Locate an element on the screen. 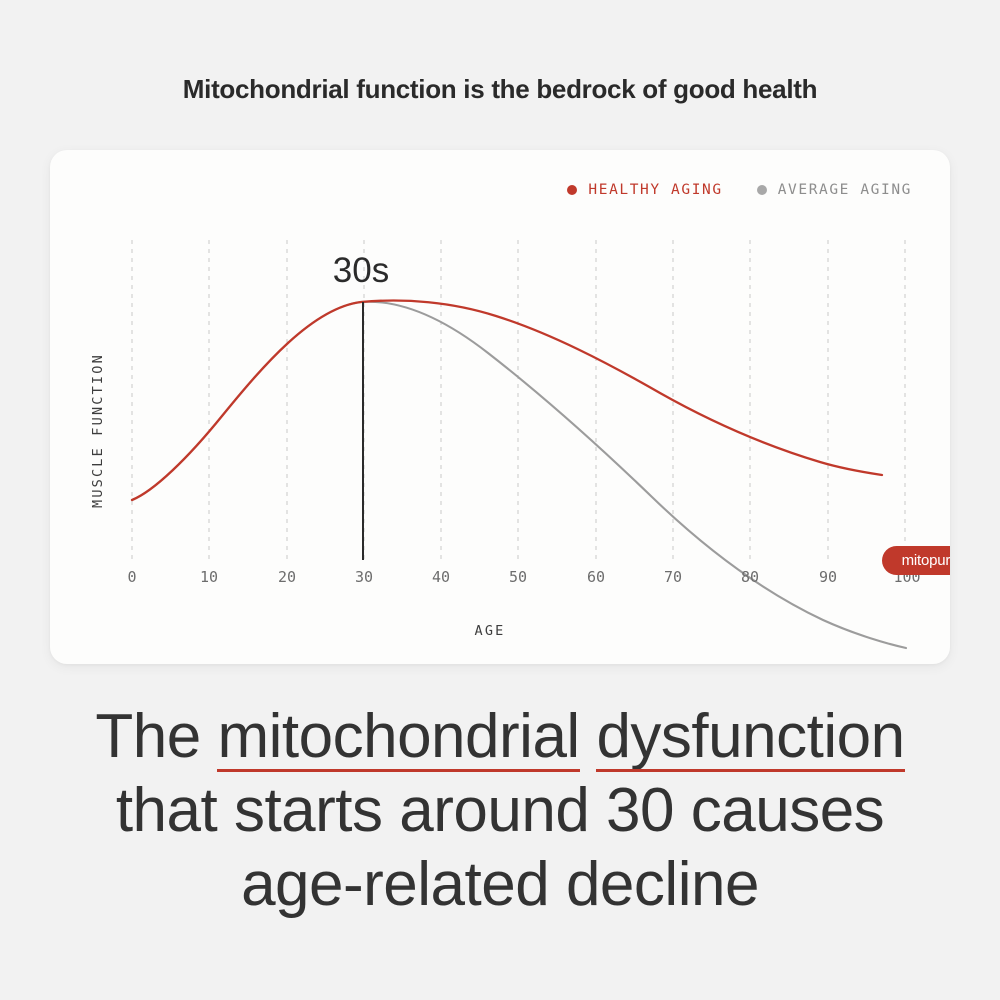 This screenshot has width=1000, height=1000. caption-line-1: The mitochondrial dysfunction is located at coordinates (500, 737).